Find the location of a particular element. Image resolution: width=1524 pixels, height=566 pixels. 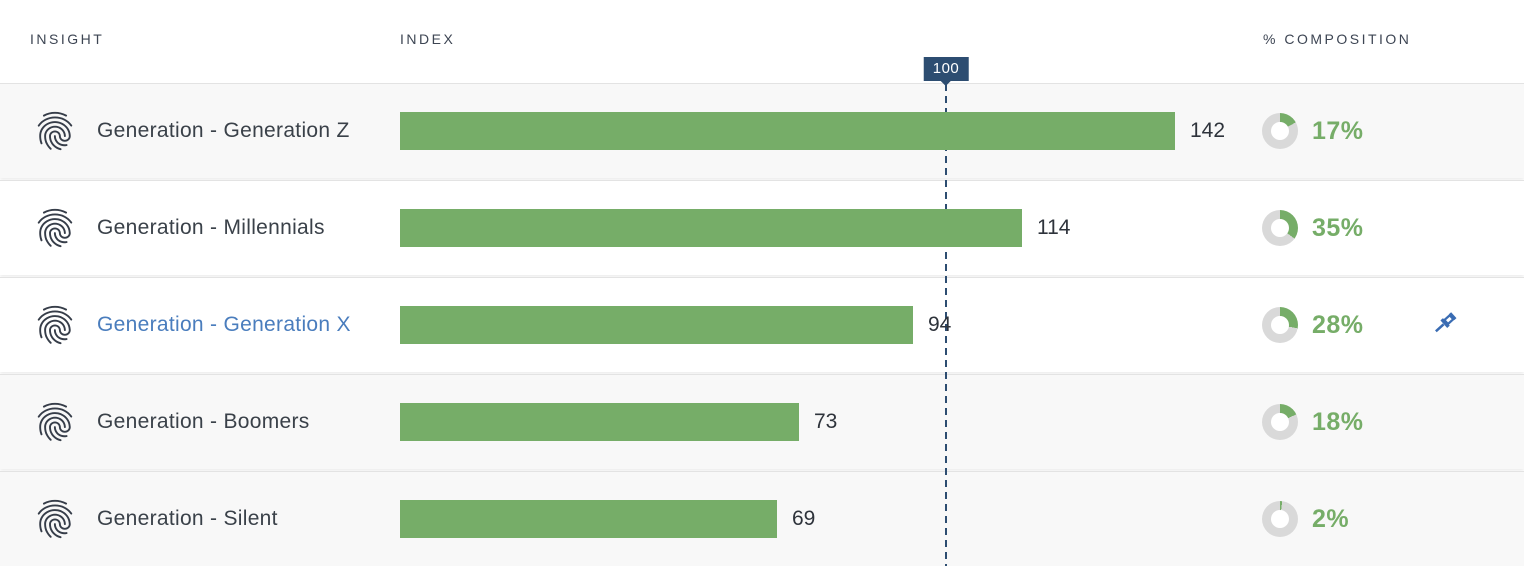

pin-icon is located at coordinates (1444, 324).